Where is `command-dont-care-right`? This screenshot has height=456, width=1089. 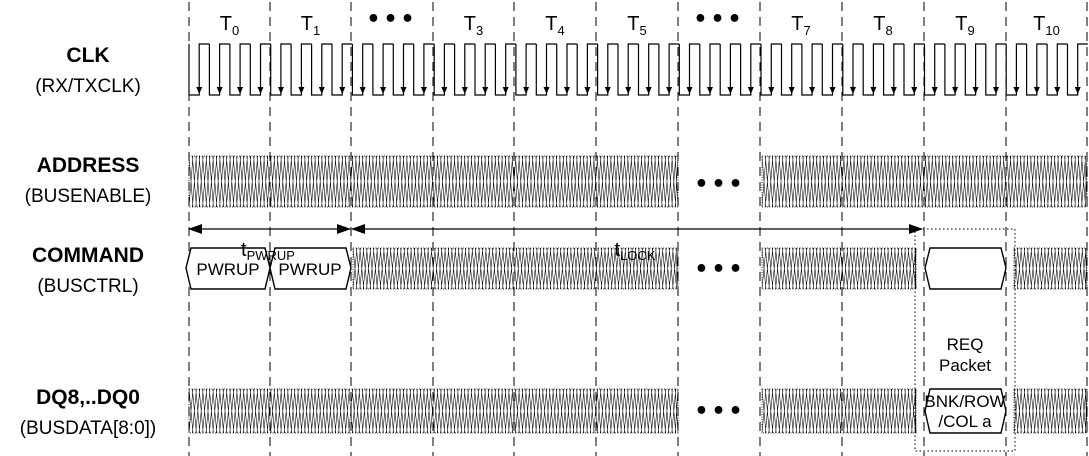
command-dont-care-right is located at coordinates (1050, 268).